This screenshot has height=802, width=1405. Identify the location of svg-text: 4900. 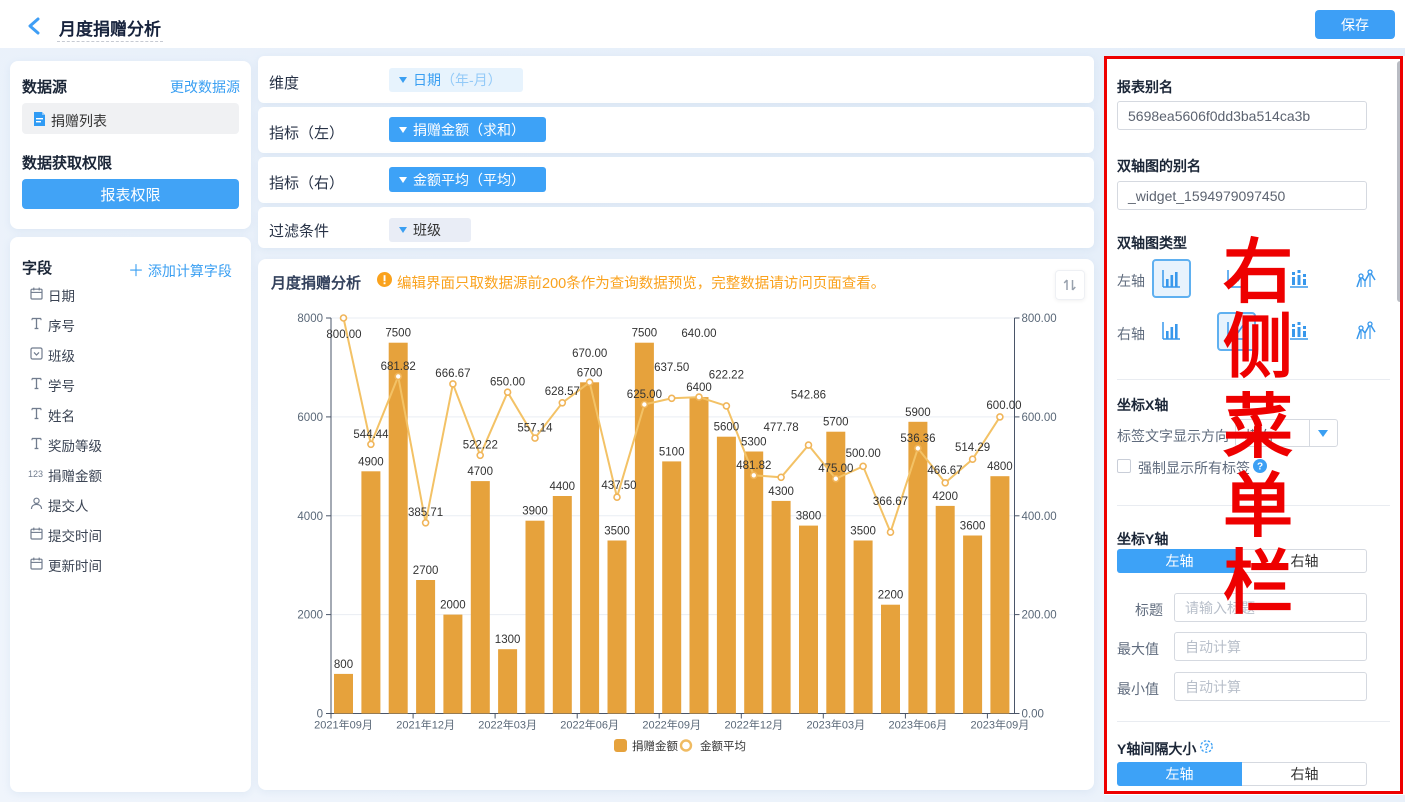
(371, 462).